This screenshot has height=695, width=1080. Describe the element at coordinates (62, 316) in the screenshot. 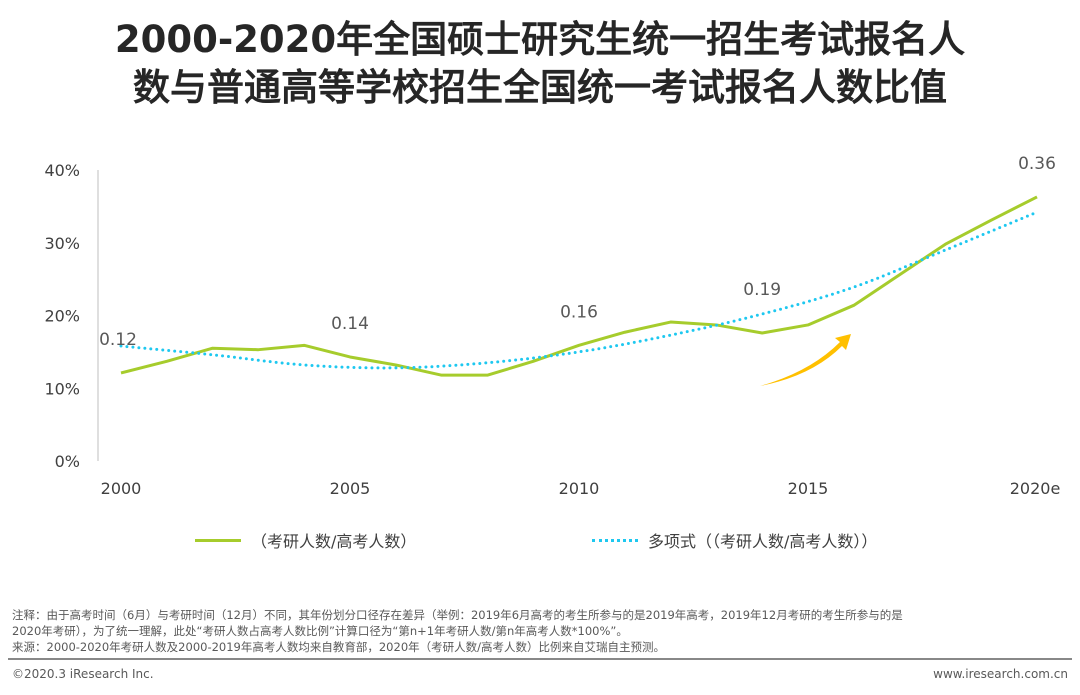

I see `y-tick-label: 20%` at that location.